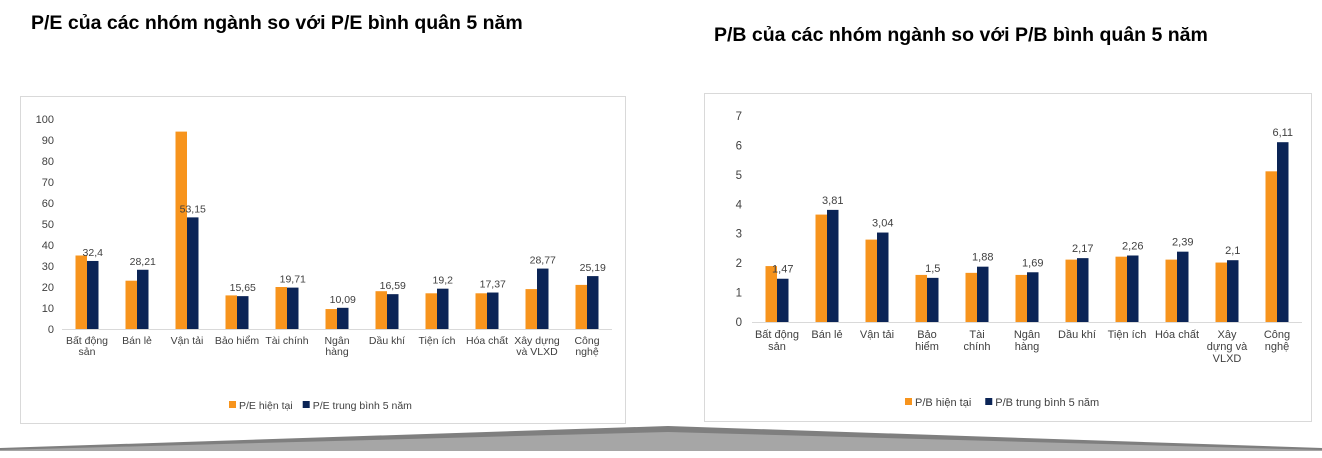  Describe the element at coordinates (437, 341) in the screenshot. I see `pe-category-label: Tiện ích` at that location.